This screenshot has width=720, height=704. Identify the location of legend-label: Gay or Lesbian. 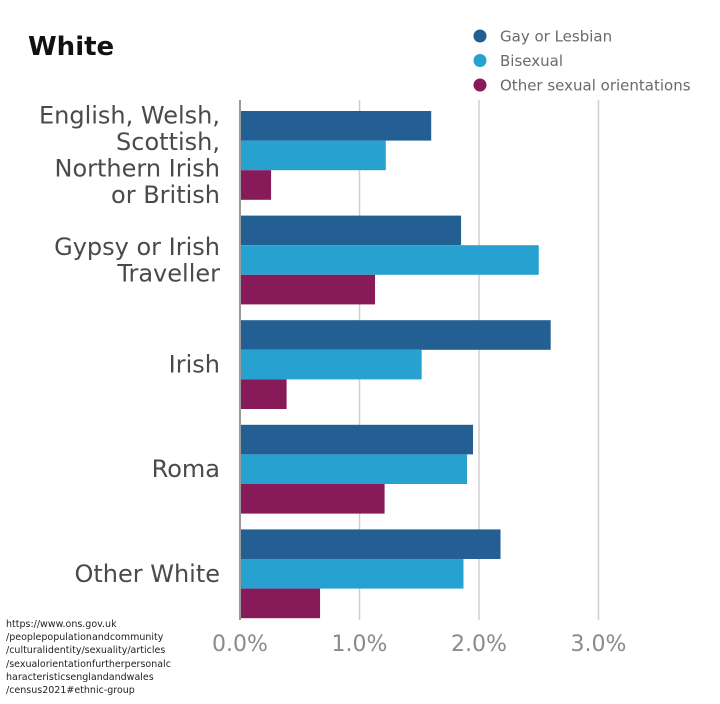
(556, 37).